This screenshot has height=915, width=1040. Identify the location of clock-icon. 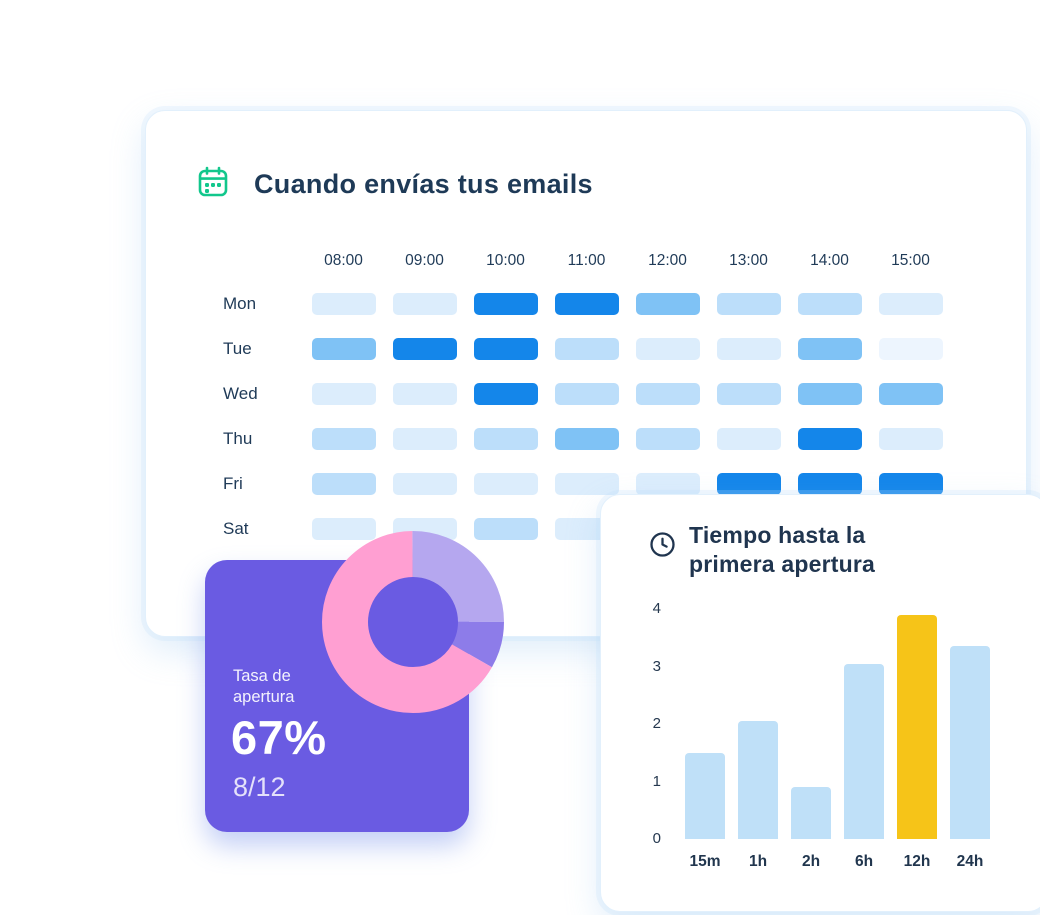
(662, 544).